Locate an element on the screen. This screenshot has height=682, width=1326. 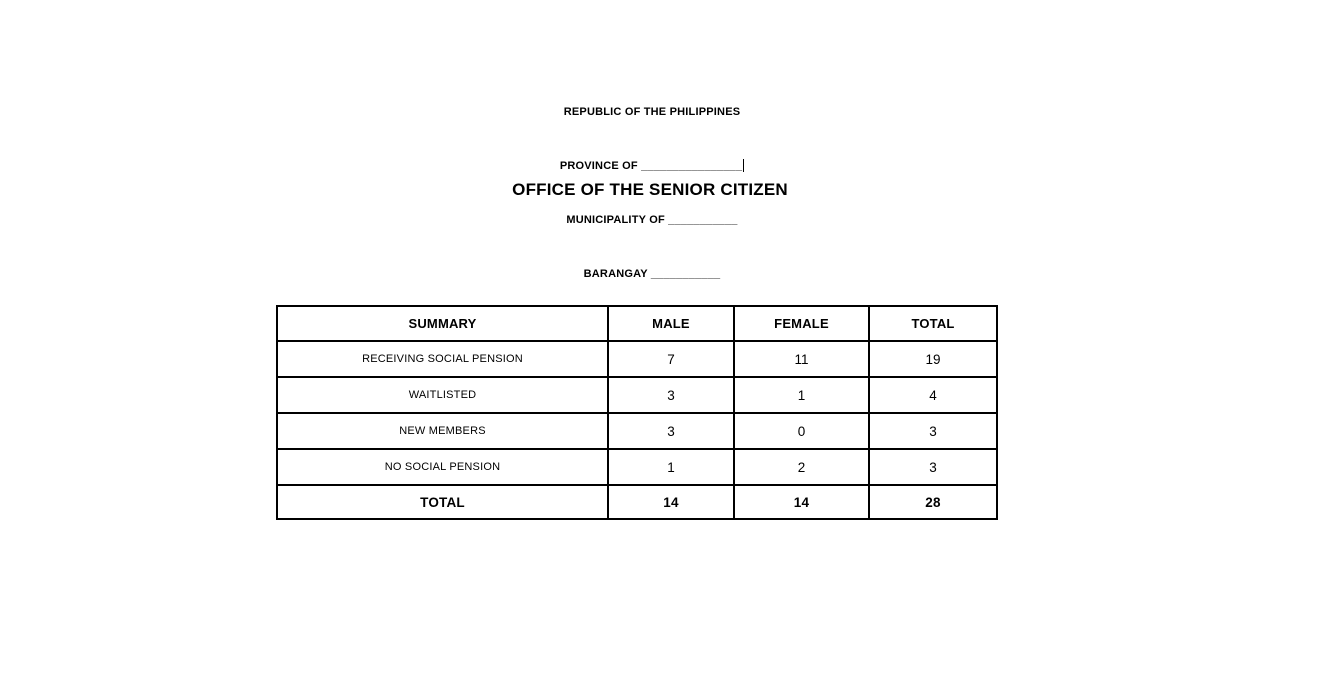
female-value-cell: 2 is located at coordinates (801, 467).